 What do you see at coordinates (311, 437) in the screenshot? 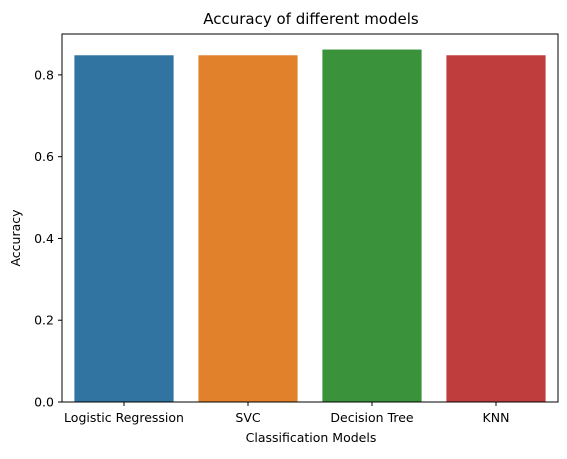
I see `x-axis-label: Classification Models` at bounding box center [311, 437].